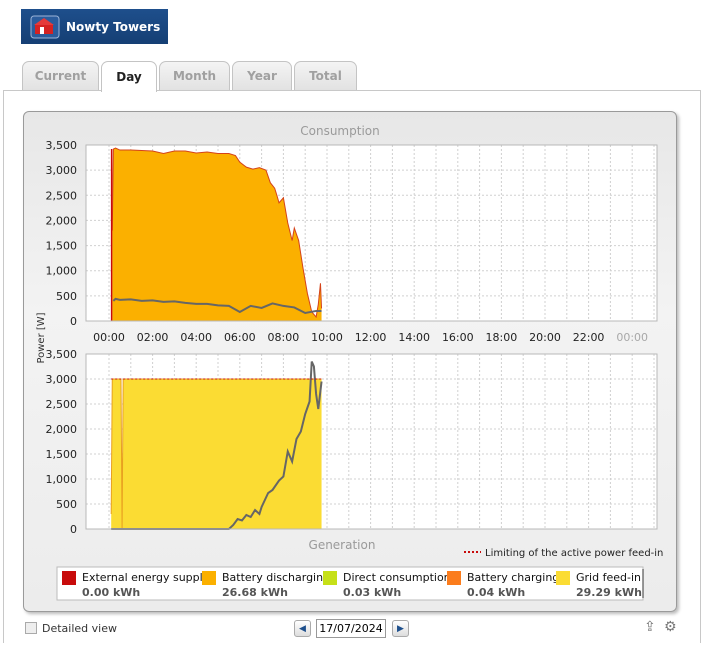 The height and width of the screenshot is (645, 704). I want to click on x-tick-label: 16:00, so click(458, 337).